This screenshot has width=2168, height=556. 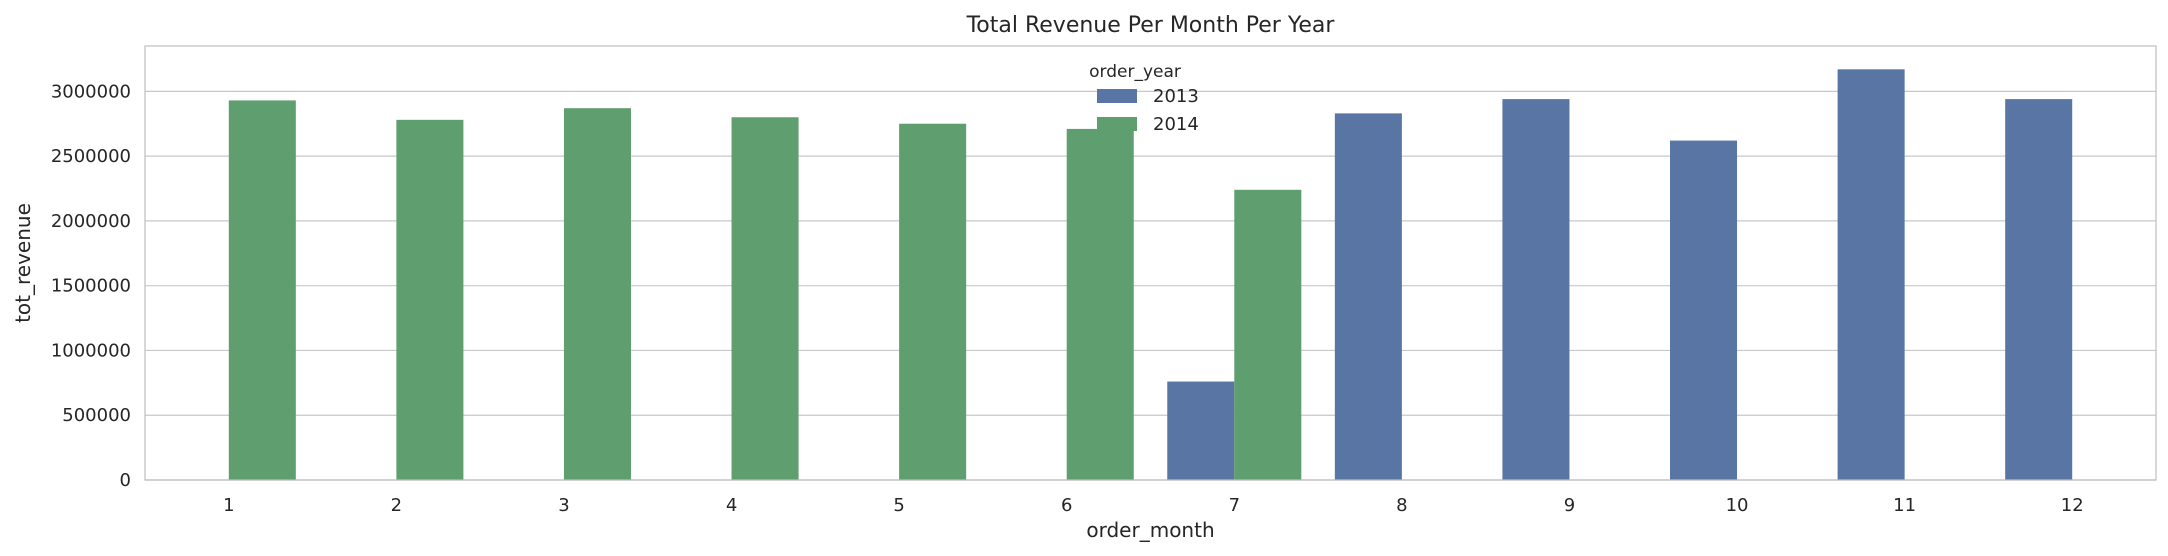 I want to click on x-tick-label: 5, so click(x=898, y=505).